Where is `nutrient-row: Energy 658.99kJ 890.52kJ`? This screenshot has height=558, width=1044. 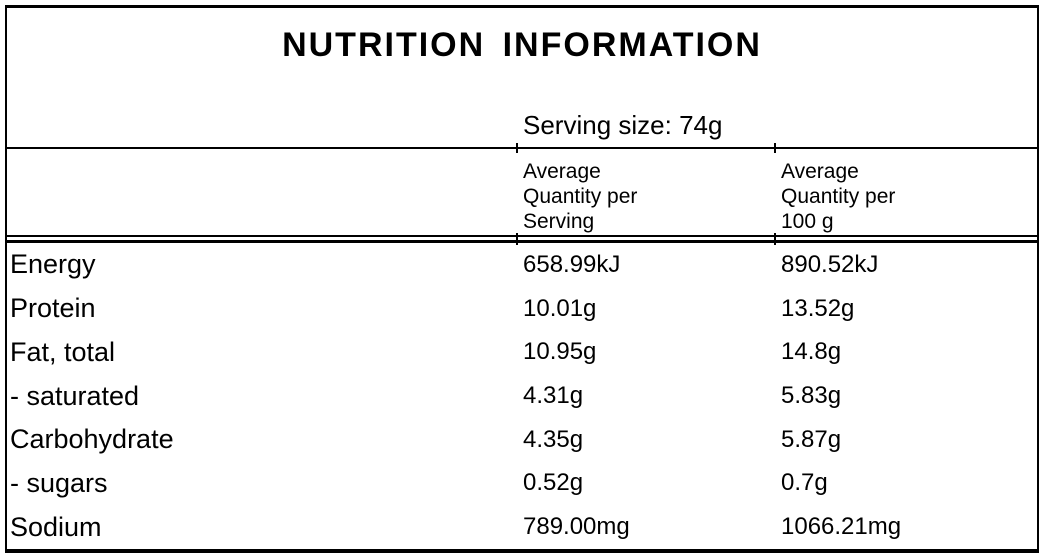 nutrient-row: Energy 658.99kJ 890.52kJ is located at coordinates (522, 265).